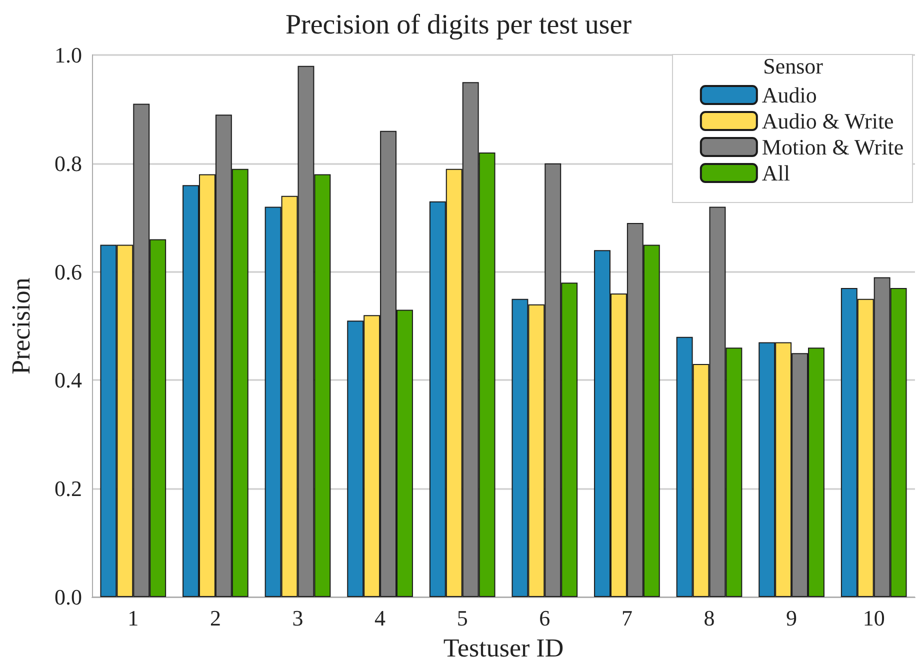 The width and height of the screenshot is (917, 666). Describe the element at coordinates (544, 618) in the screenshot. I see `x-tick-label: 6` at that location.